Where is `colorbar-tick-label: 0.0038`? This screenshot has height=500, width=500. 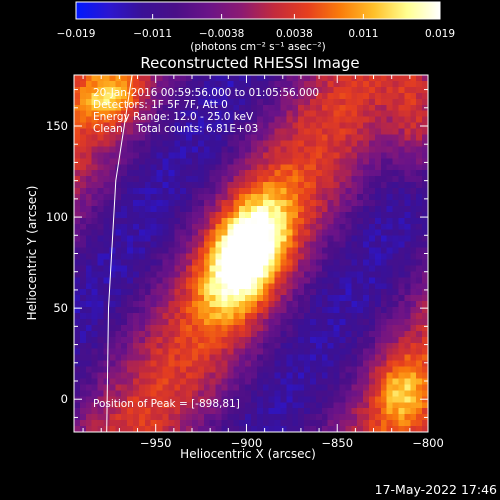
colorbar-tick-label: 0.0038 is located at coordinates (294, 34).